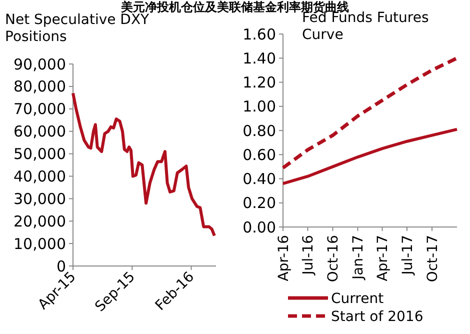 This screenshot has width=470, height=334. I want to click on y-tick-label: 0.60, so click(259, 155).